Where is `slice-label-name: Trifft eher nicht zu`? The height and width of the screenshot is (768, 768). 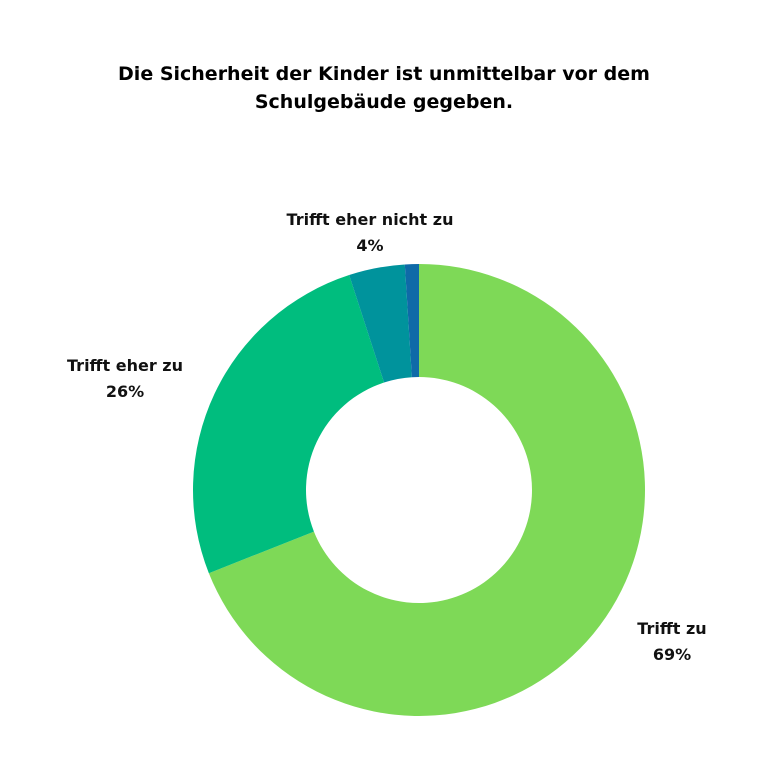
slice-label-name: Trifft eher nicht zu is located at coordinates (370, 219).